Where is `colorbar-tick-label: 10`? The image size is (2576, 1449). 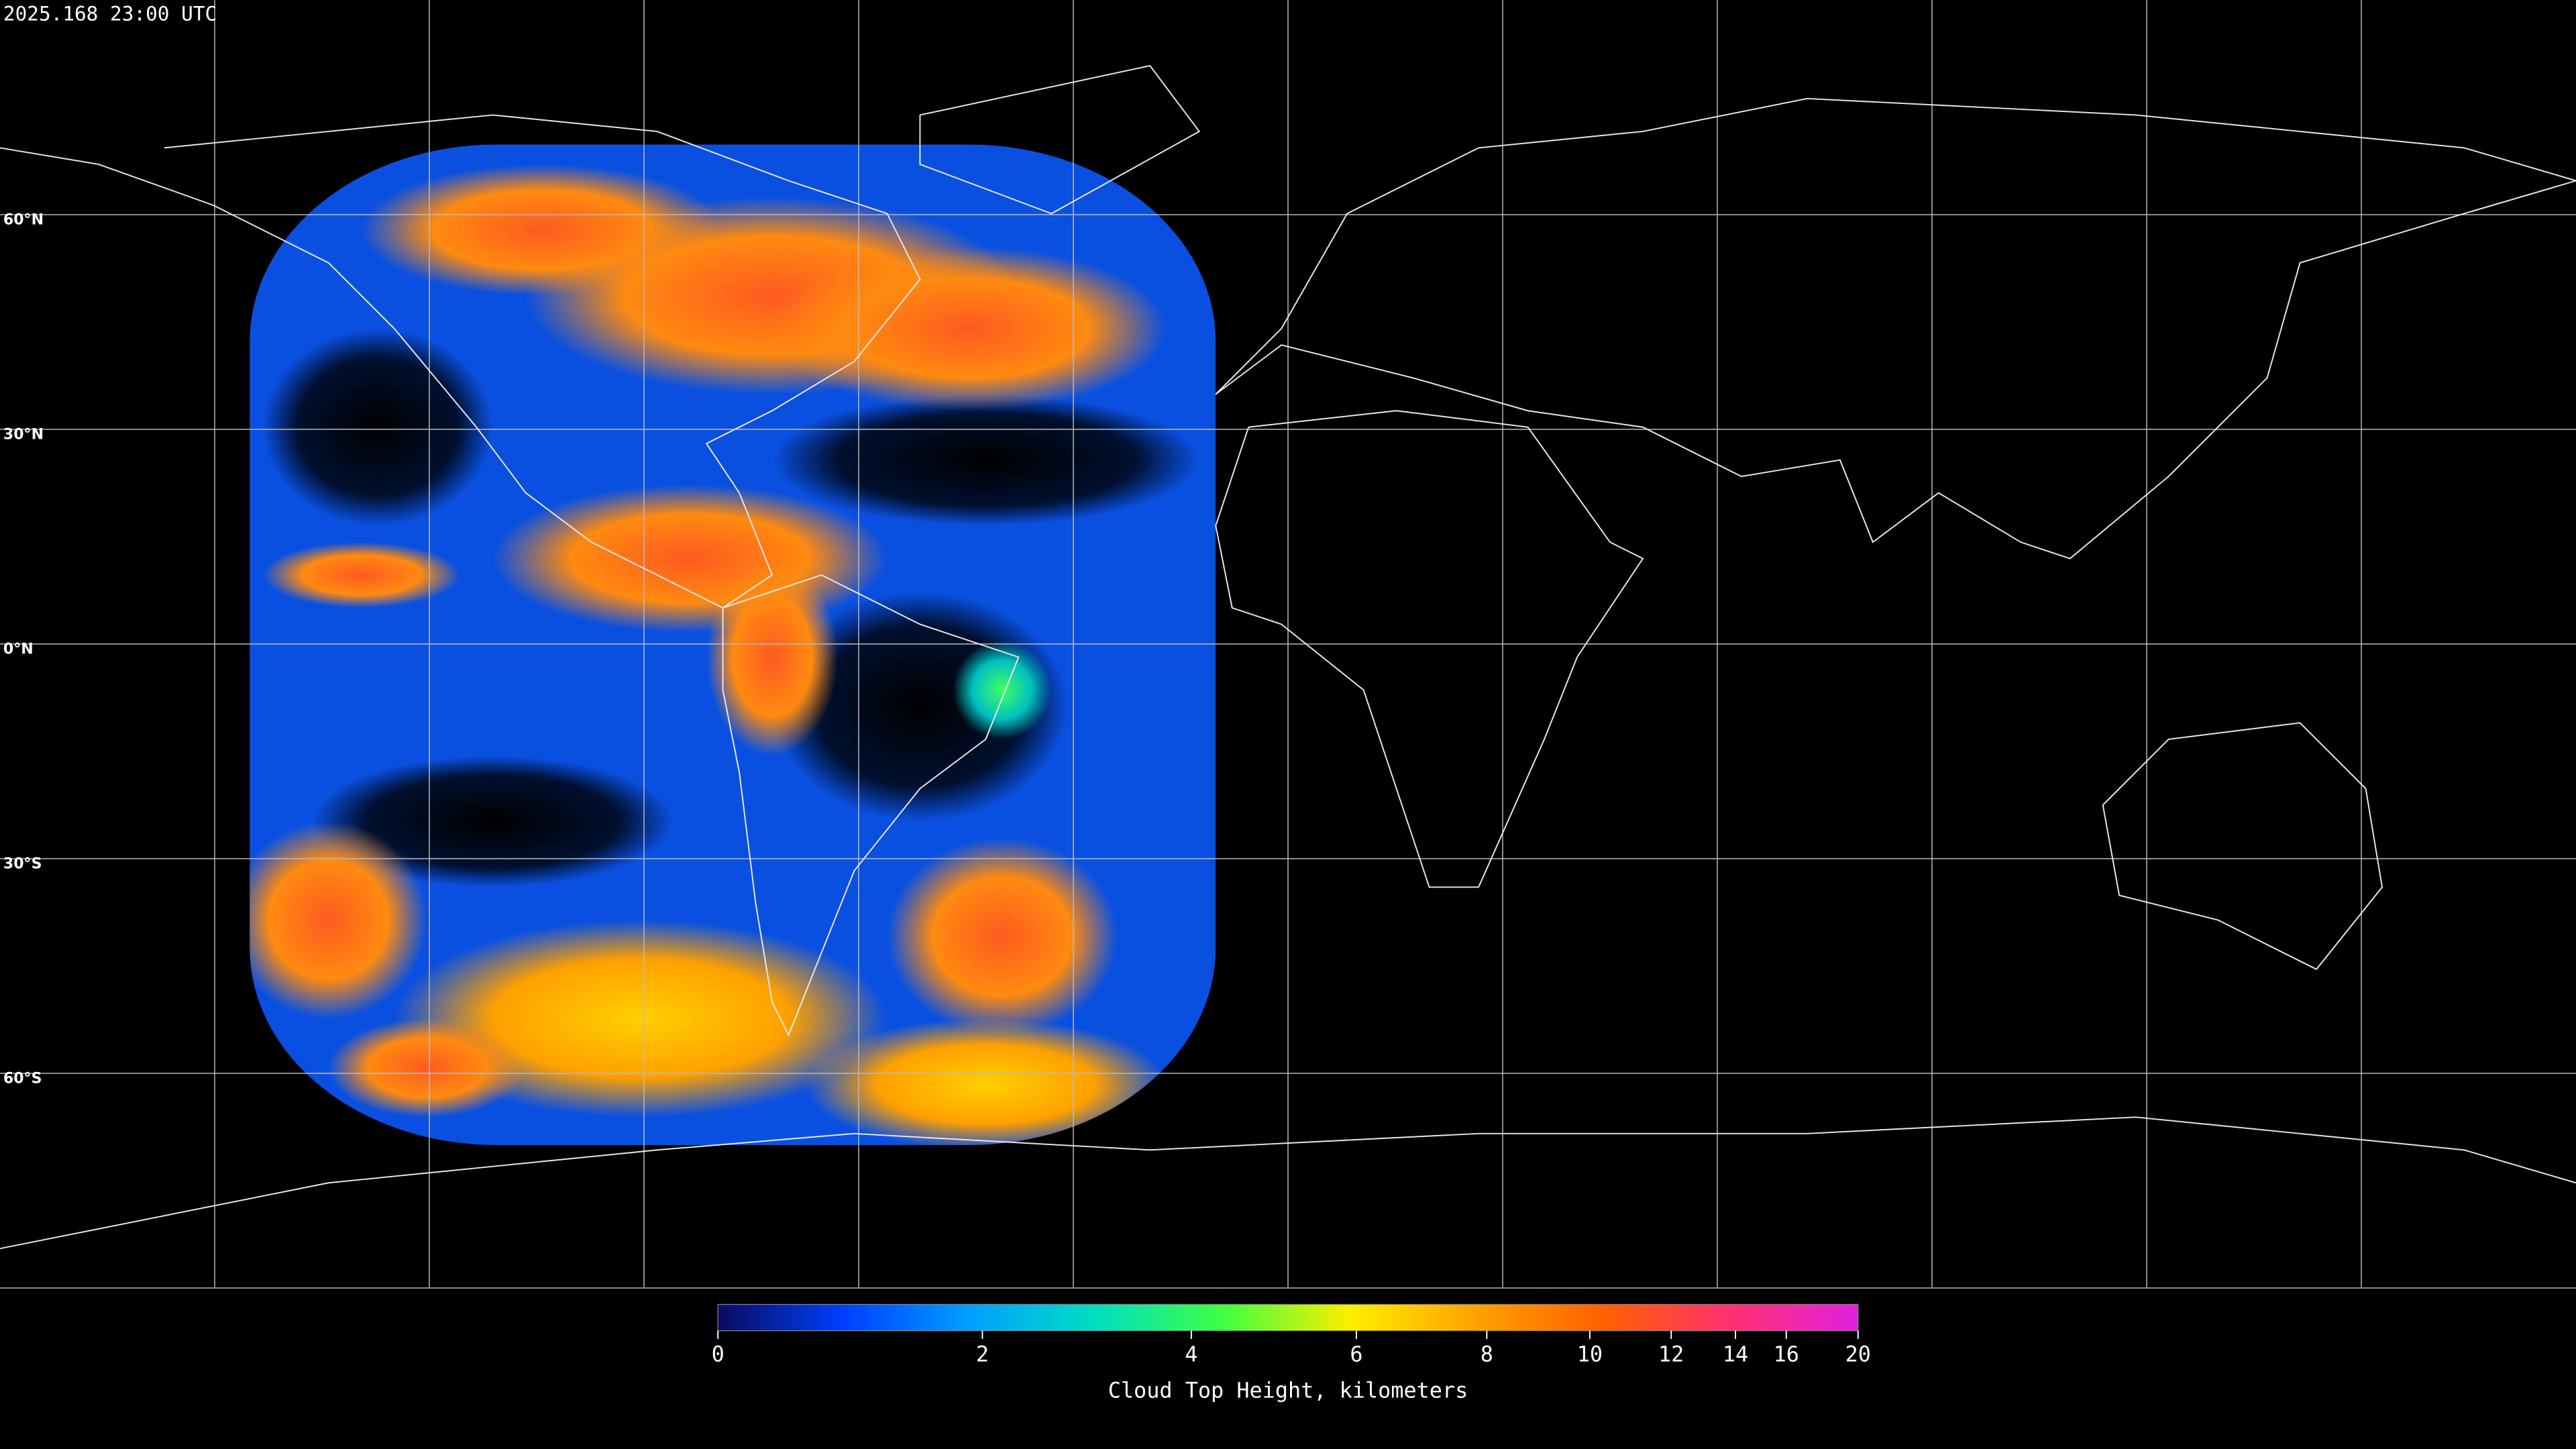
colorbar-tick-label: 10 is located at coordinates (1590, 1353).